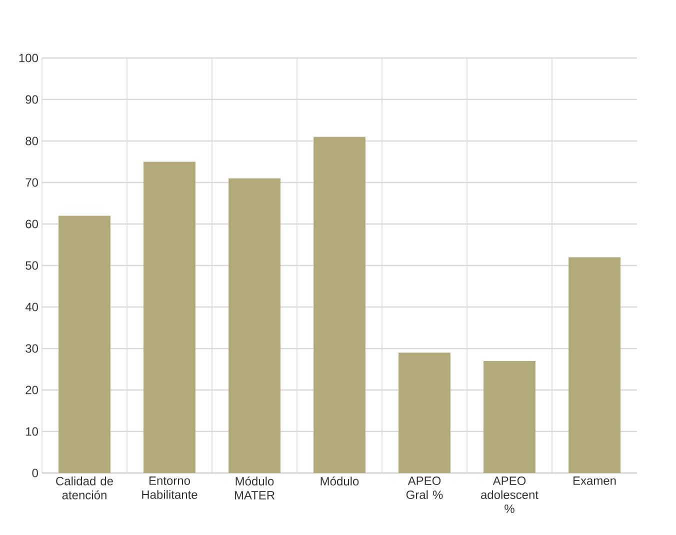 Image resolution: width=676 pixels, height=535 pixels. What do you see at coordinates (32, 99) in the screenshot?
I see `y-tick-label: 90` at bounding box center [32, 99].